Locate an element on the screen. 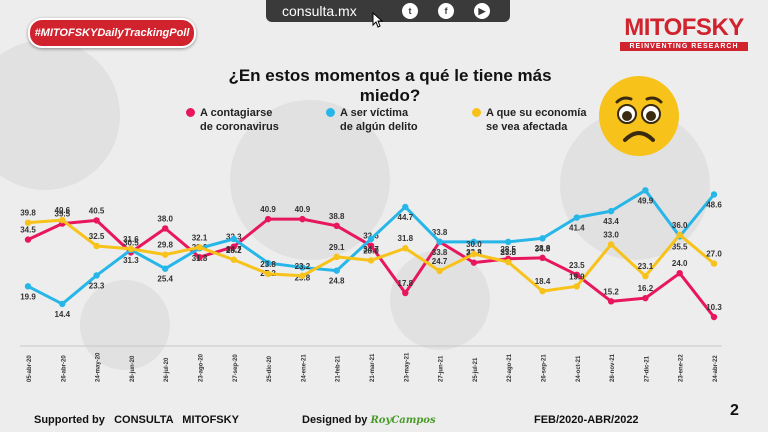 This screenshot has width=768, height=432. data-label-delito: 34.9 is located at coordinates (543, 248).